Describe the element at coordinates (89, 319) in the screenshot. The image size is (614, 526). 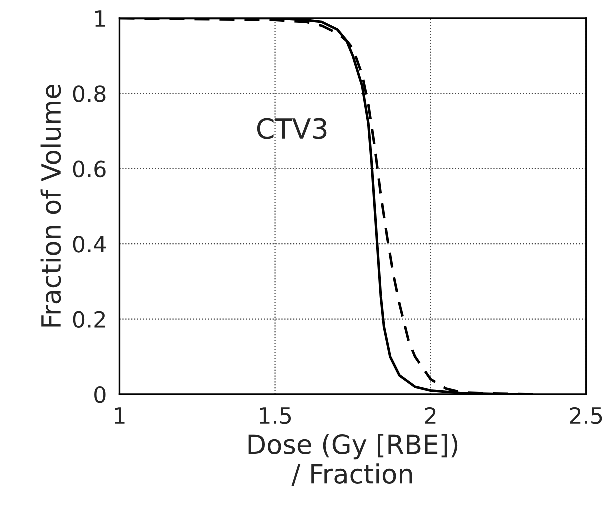
I see `y-tick-label: 0.2` at that location.